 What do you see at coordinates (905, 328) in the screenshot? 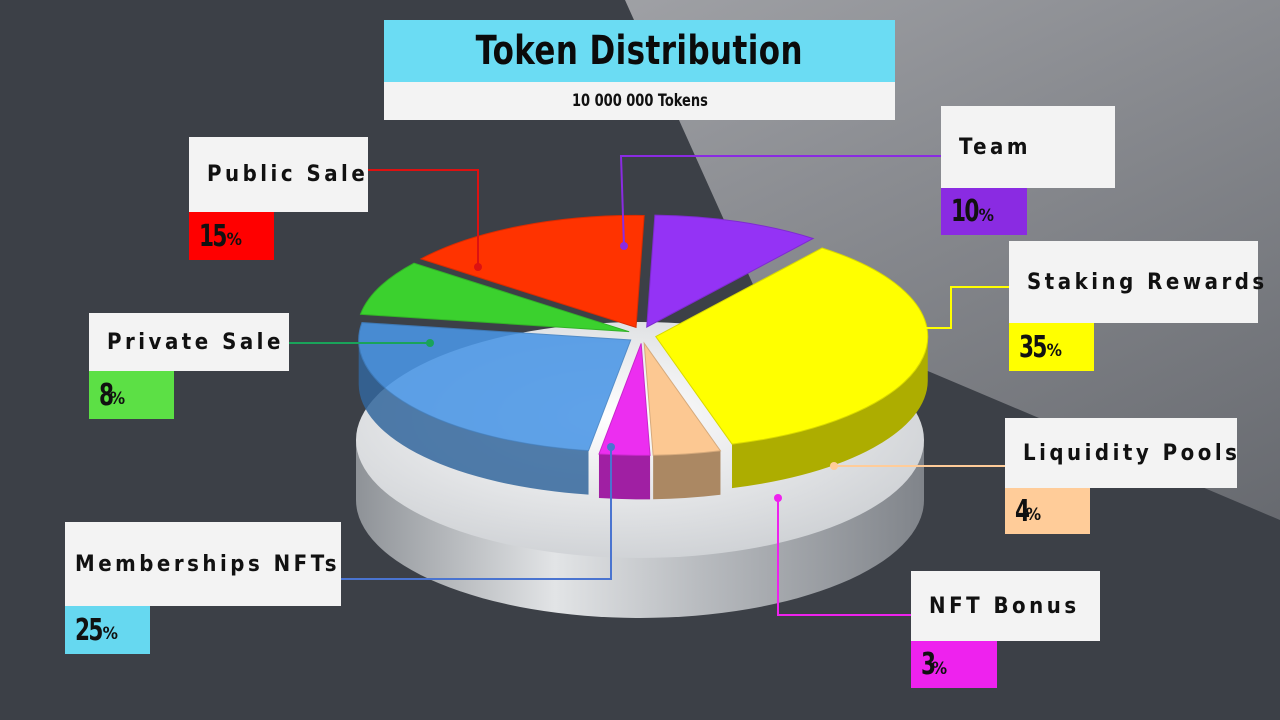
I see `leader-dot-staking` at bounding box center [905, 328].